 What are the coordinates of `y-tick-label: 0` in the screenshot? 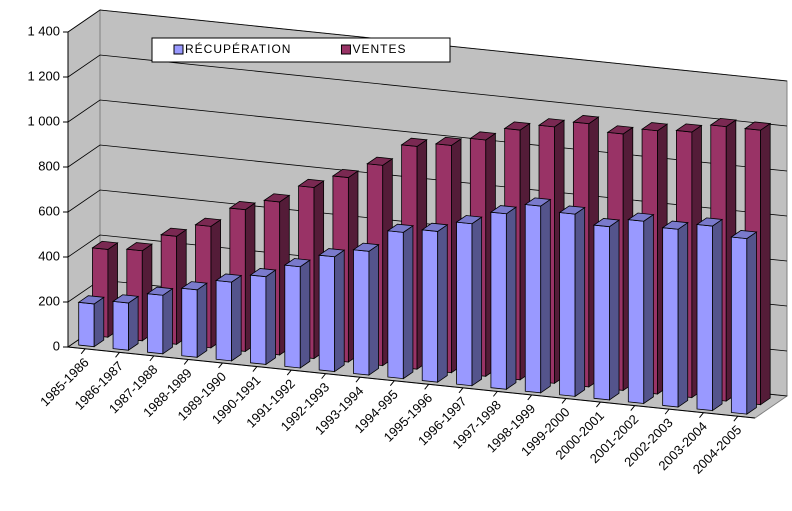 It's located at (56, 345).